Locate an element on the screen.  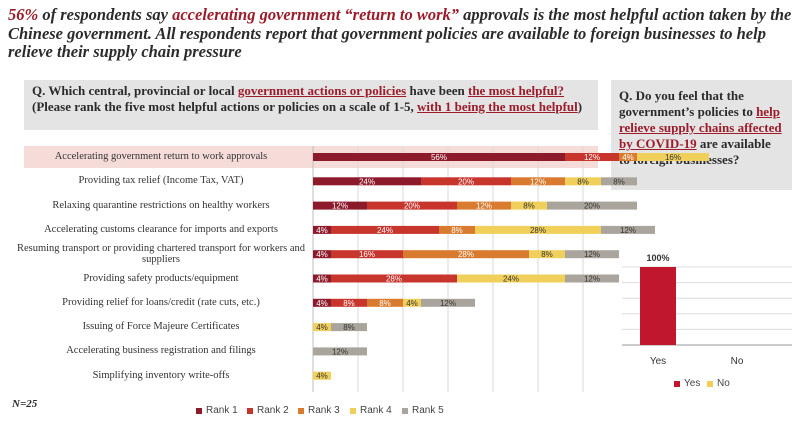
legend-item: Rank 4 is located at coordinates (371, 410).